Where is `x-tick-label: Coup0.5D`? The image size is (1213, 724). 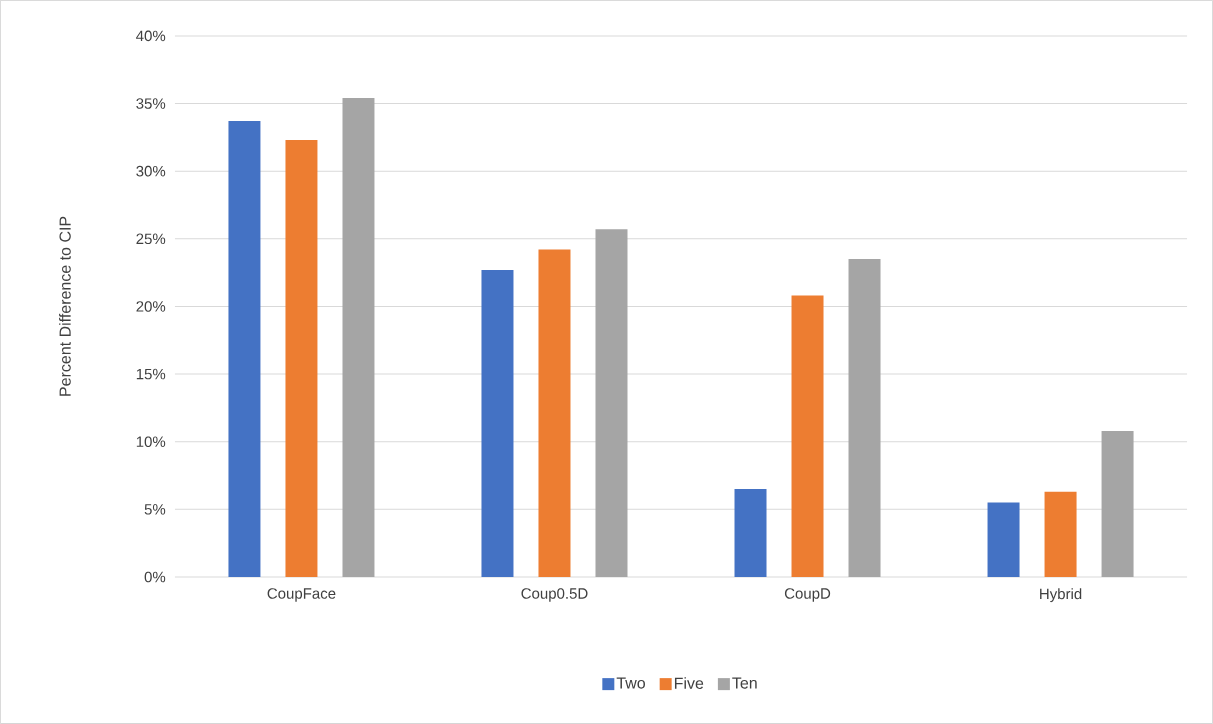
x-tick-label: Coup0.5D is located at coordinates (554, 595).